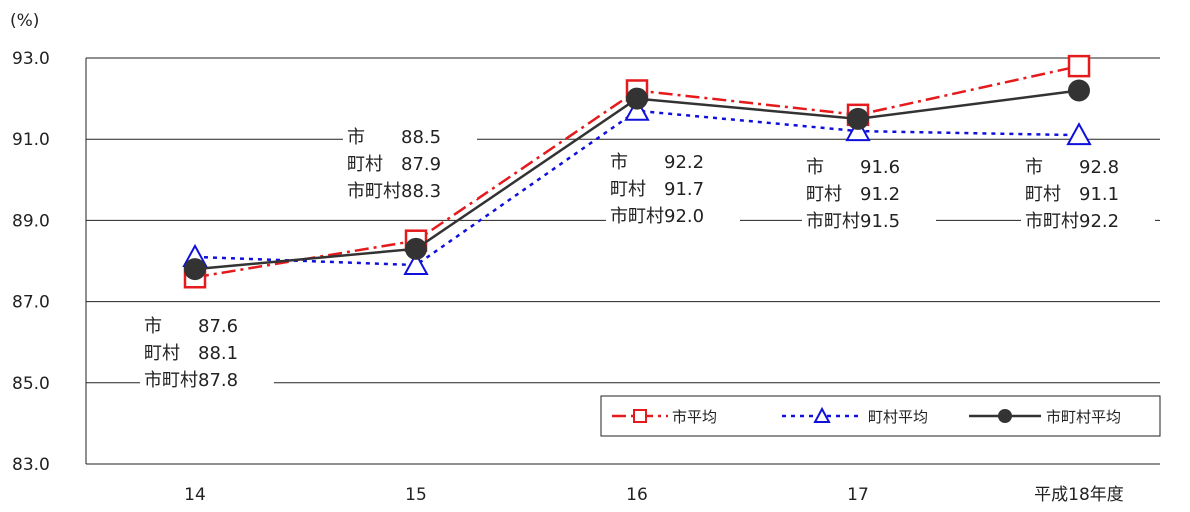 This screenshot has height=512, width=1190. Describe the element at coordinates (24, 21) in the screenshot. I see `y-unit-label: (%)` at that location.